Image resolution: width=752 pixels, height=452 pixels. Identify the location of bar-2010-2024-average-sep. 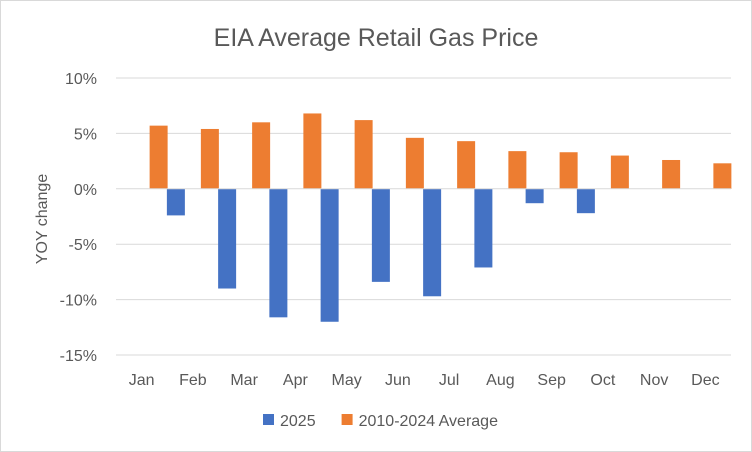
(568, 170).